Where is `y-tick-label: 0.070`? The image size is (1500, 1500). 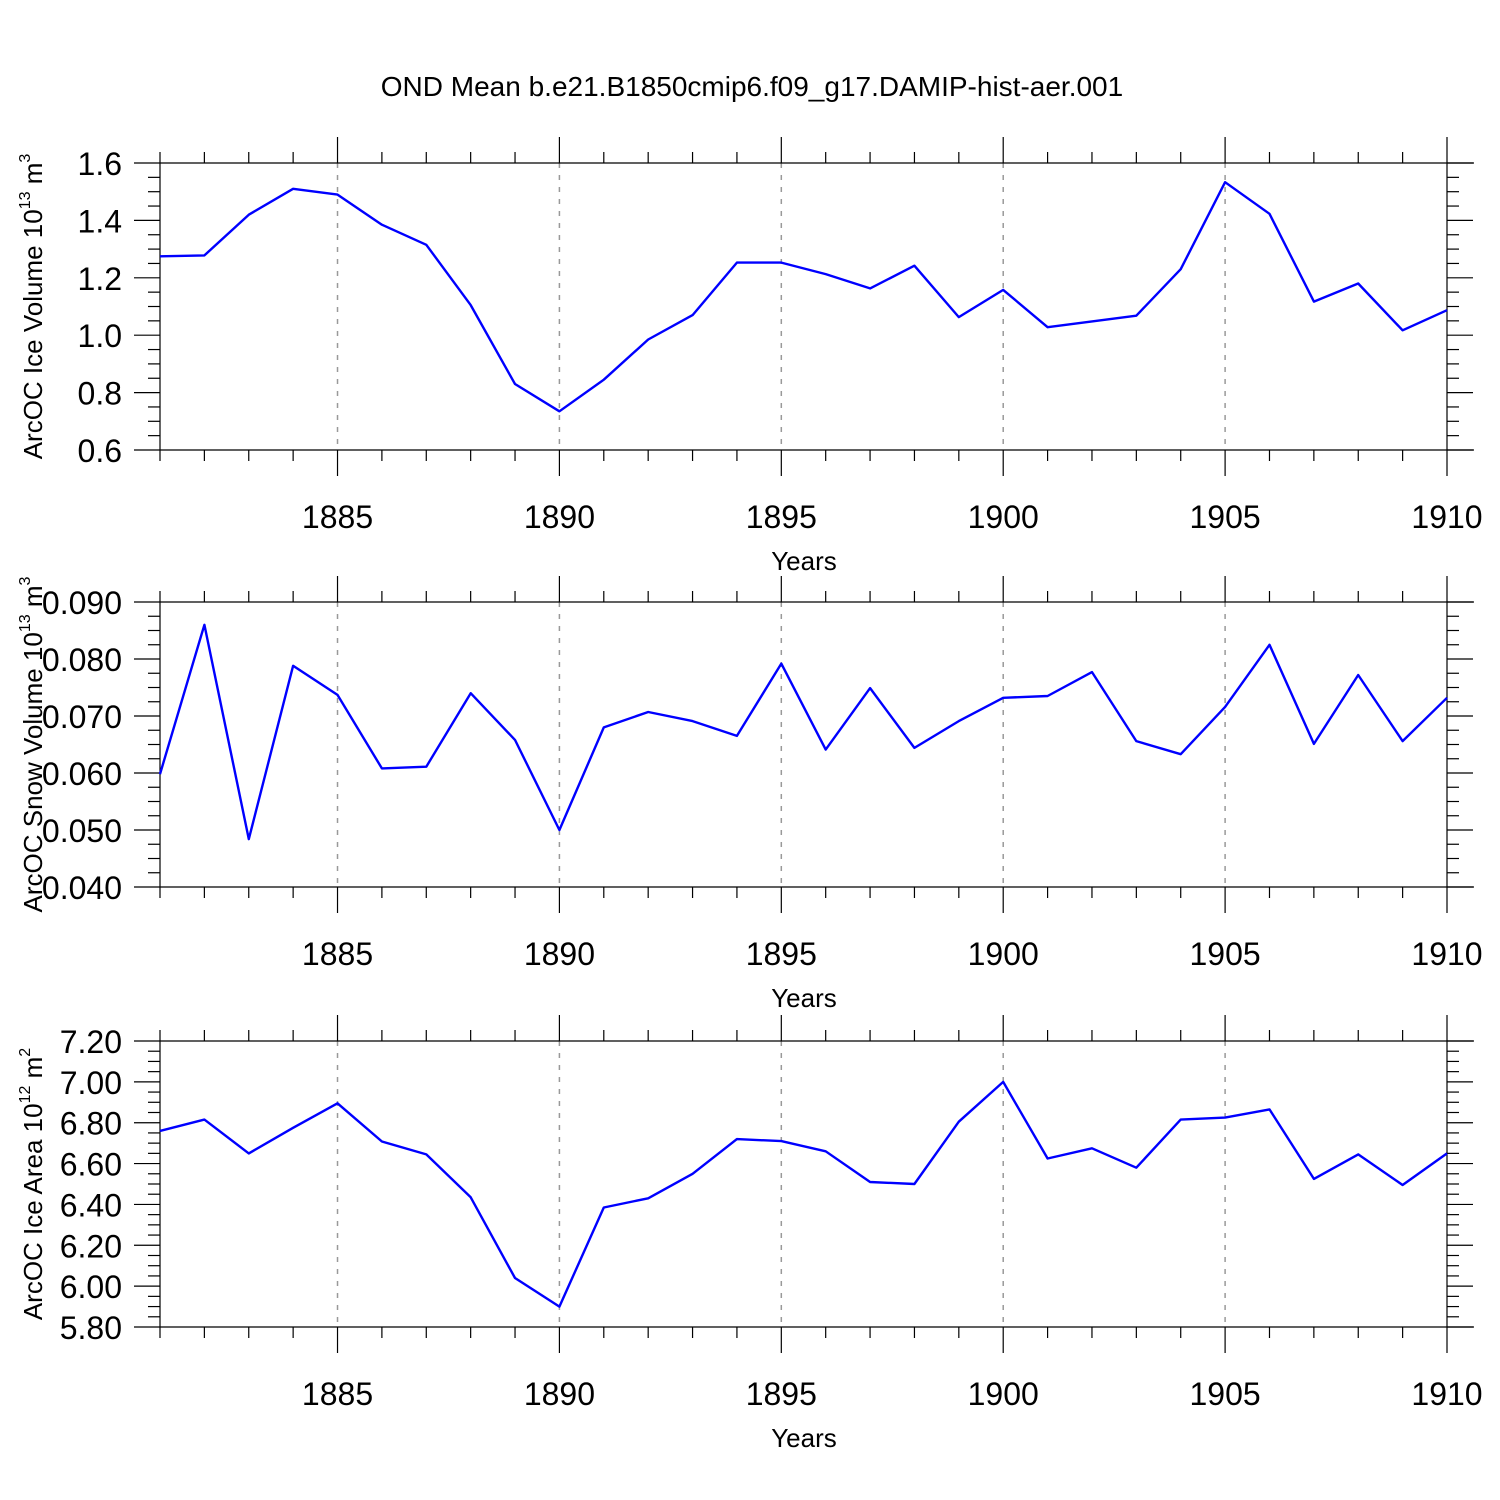
y-tick-label: 0.070 is located at coordinates (82, 717).